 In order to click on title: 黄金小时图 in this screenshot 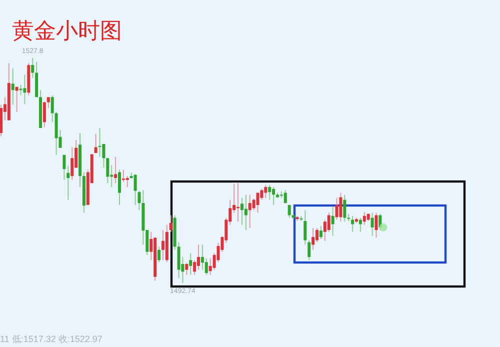, I will do `click(67, 31)`.